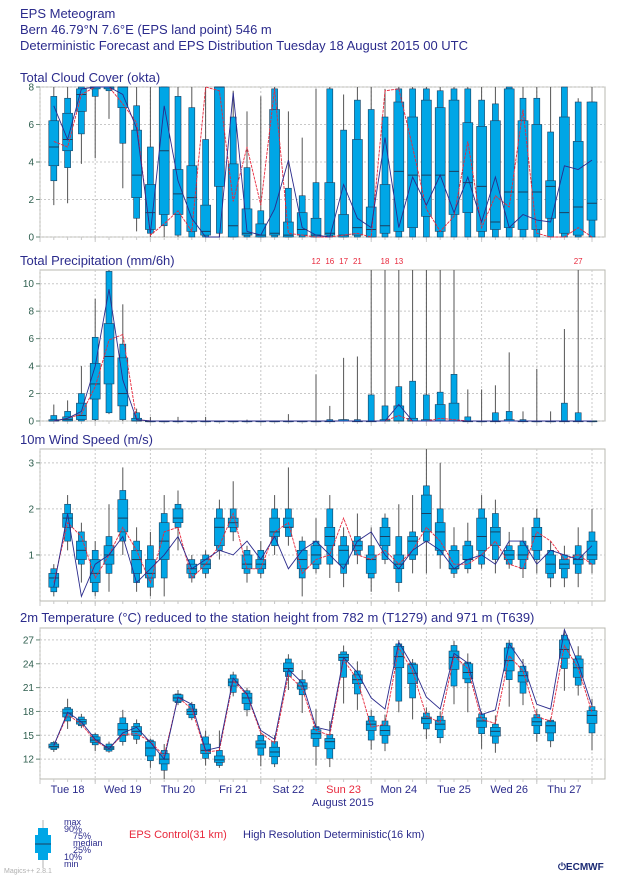 This screenshot has height=877, width=639. Describe the element at coordinates (29, 640) in the screenshot. I see `y-tick-label: 27` at that location.